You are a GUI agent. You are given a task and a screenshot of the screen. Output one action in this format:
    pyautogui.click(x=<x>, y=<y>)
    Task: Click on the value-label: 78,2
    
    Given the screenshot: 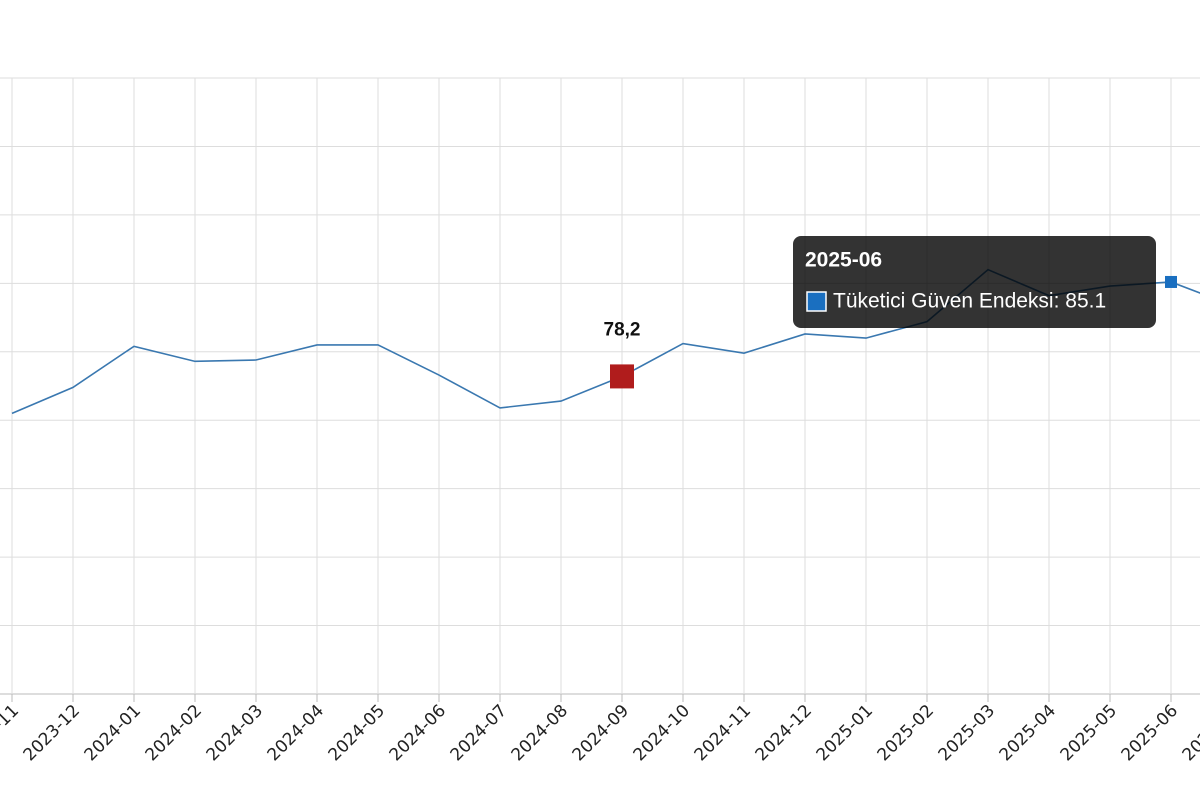 What is the action you would take?
    pyautogui.click(x=622, y=329)
    